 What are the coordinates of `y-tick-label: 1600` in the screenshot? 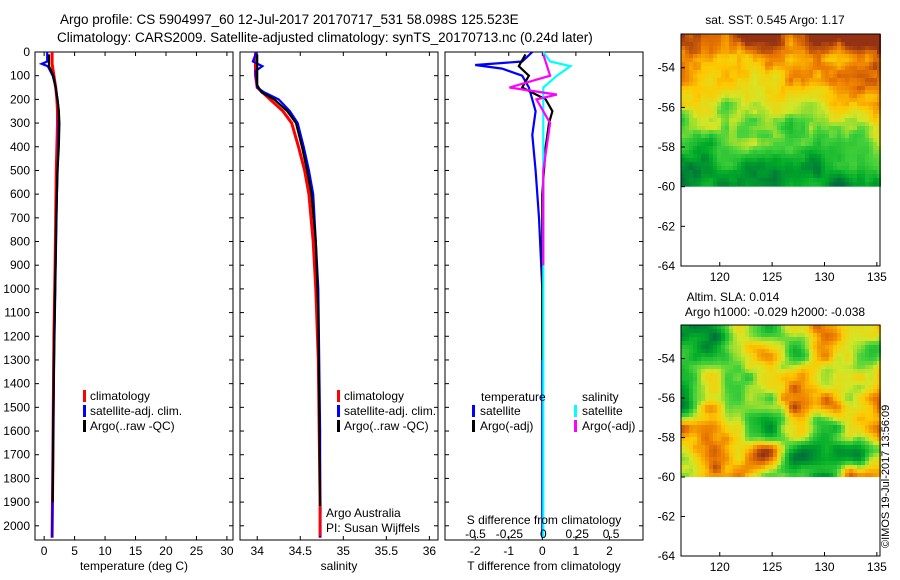 It's located at (16, 431).